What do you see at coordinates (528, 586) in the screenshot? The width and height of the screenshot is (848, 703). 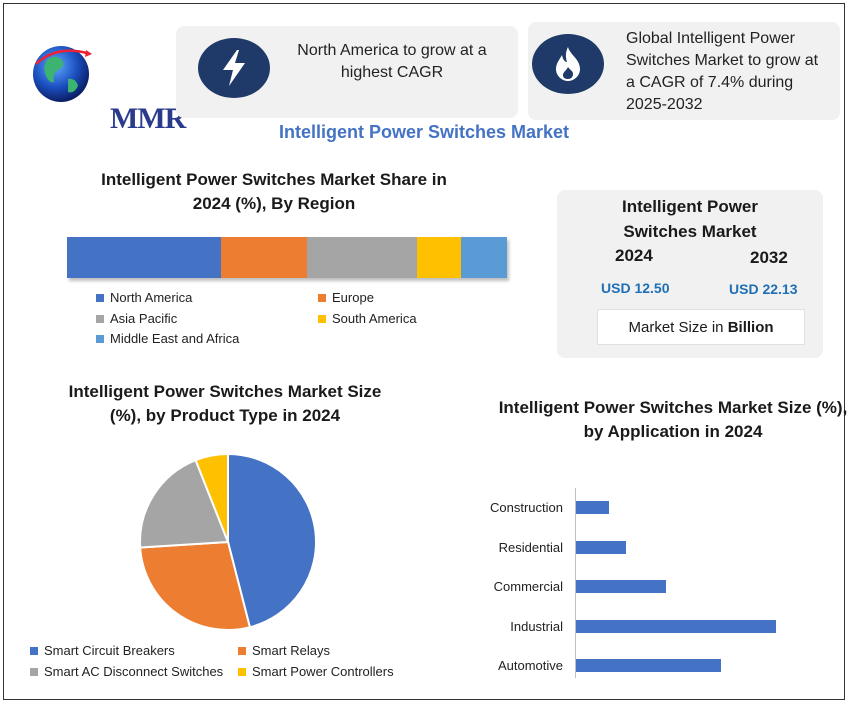 I see `application-bar-label: Commercial` at bounding box center [528, 586].